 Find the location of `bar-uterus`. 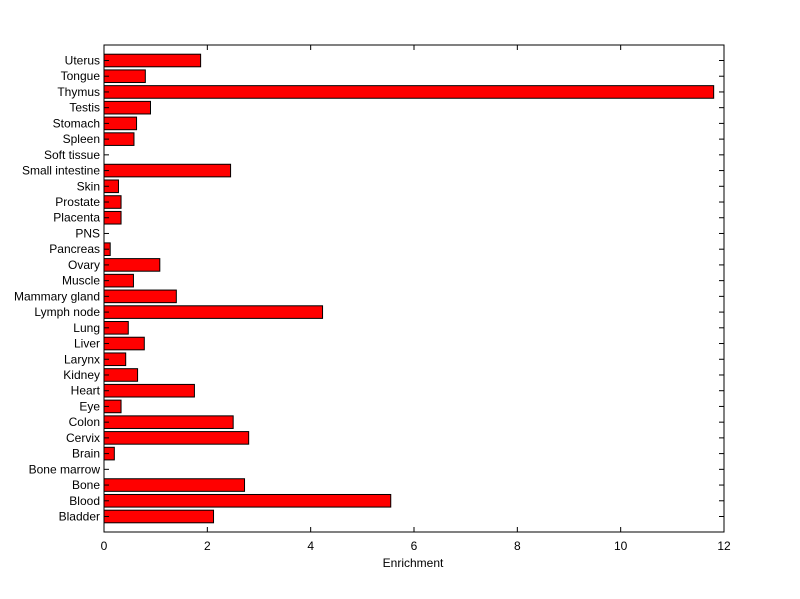

bar-uterus is located at coordinates (152, 60).